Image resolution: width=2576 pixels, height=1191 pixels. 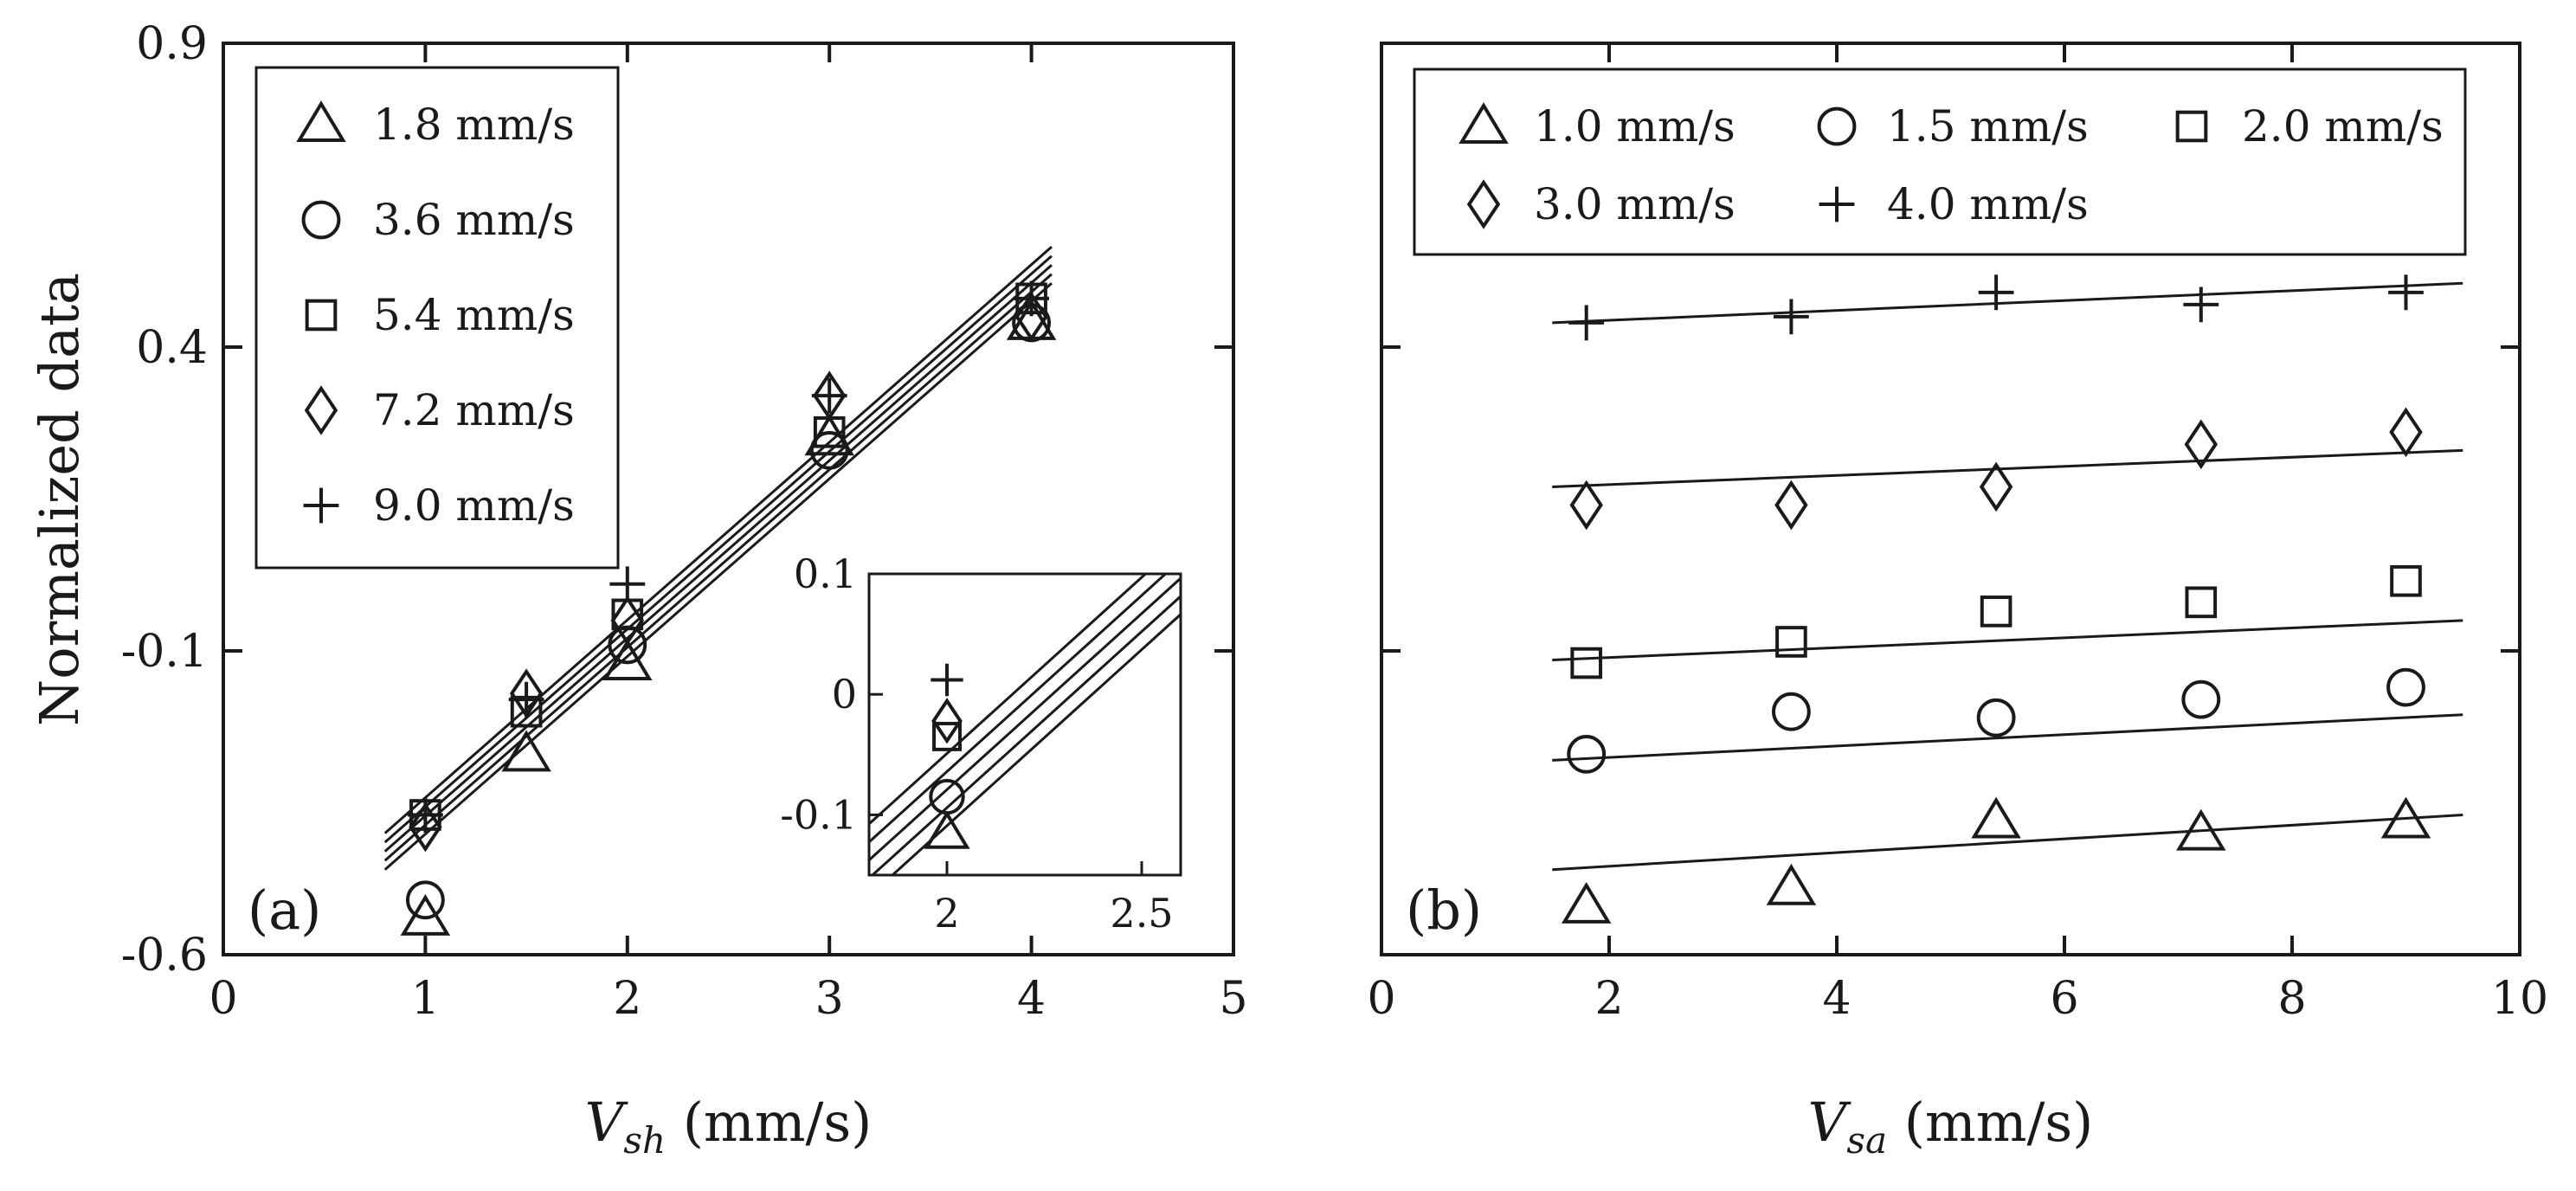 I want to click on panel-b-label: (b), so click(x=1444, y=910).